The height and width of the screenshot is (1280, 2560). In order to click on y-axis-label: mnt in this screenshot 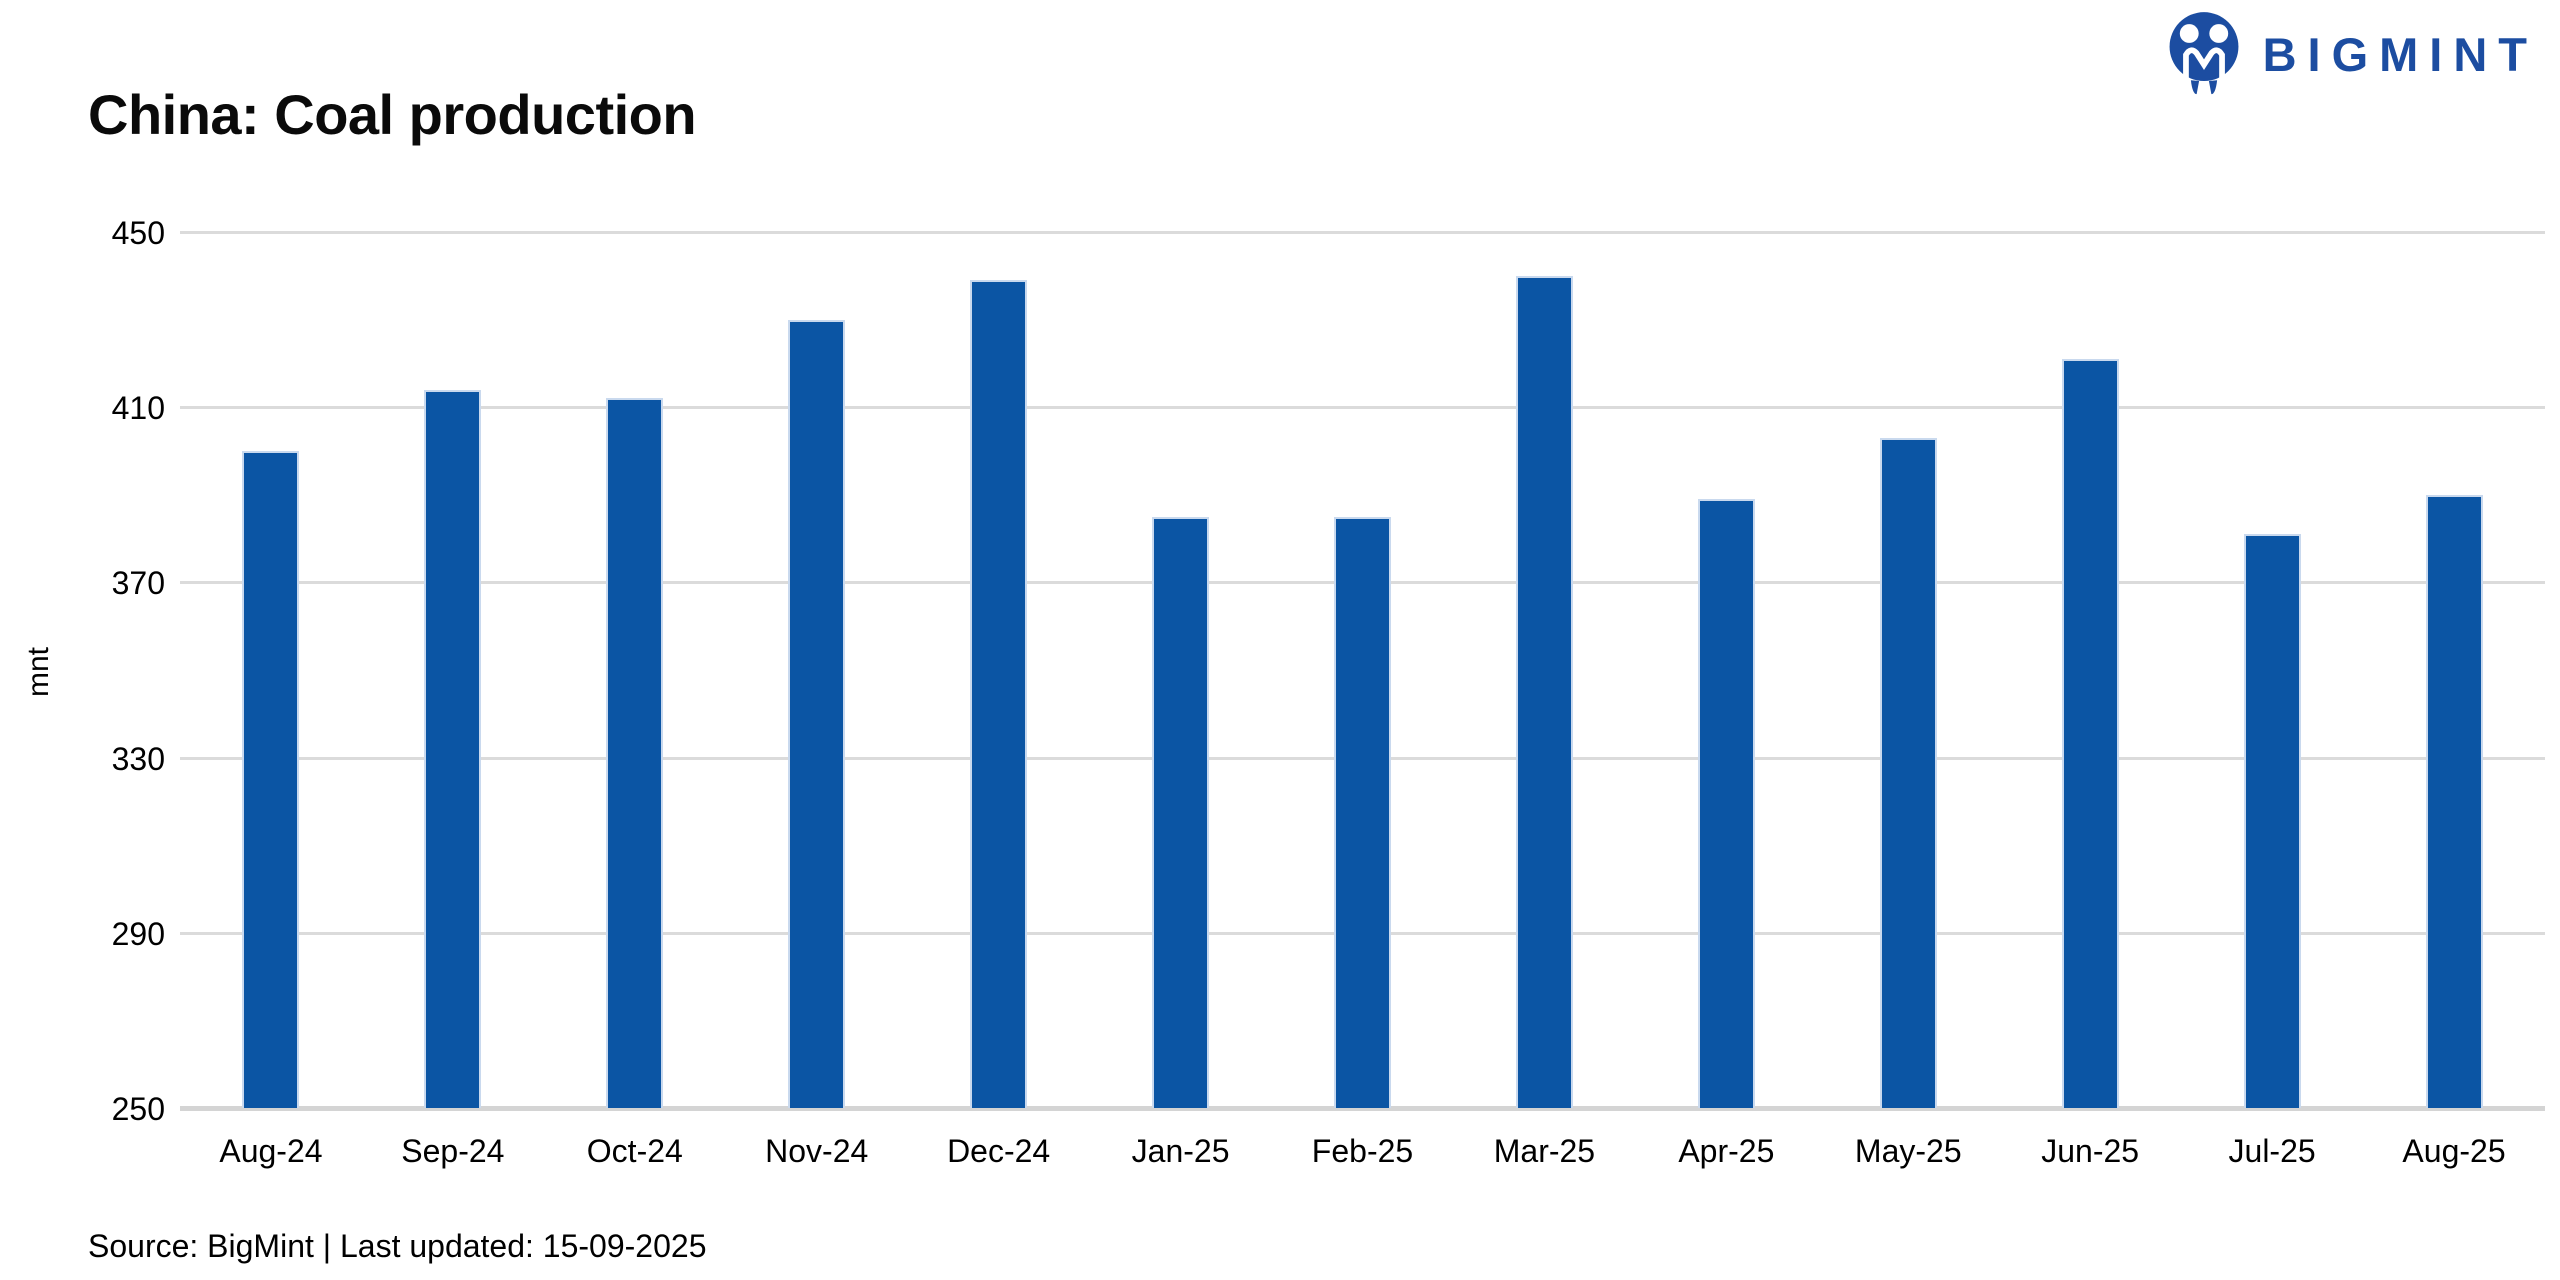, I will do `click(39, 672)`.